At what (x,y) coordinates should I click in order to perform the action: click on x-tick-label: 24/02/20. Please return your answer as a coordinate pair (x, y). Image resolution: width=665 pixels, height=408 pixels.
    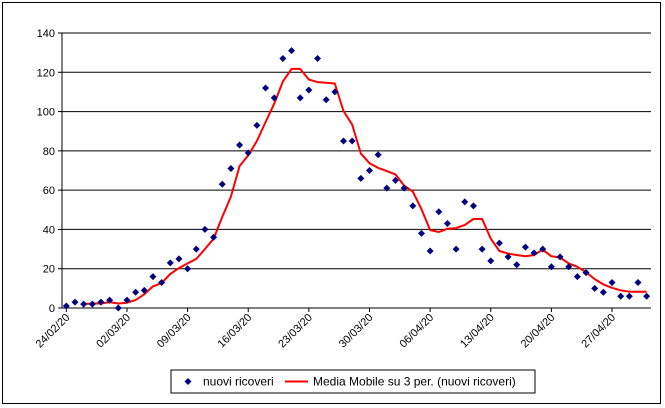
    Looking at the image, I should click on (53, 331).